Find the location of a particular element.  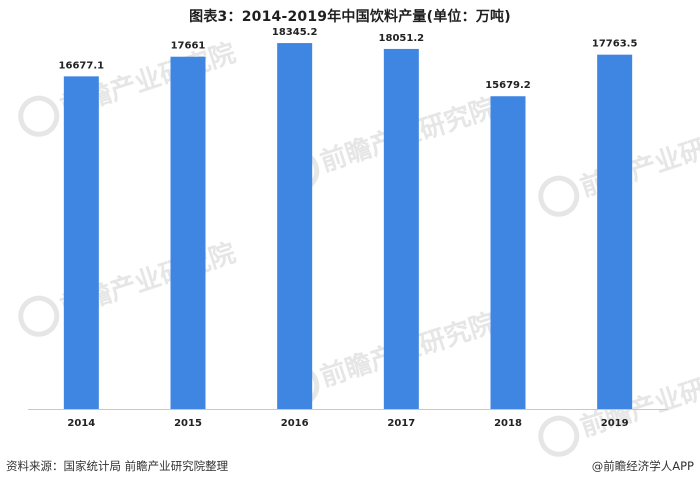

bar-2015 is located at coordinates (188, 233).